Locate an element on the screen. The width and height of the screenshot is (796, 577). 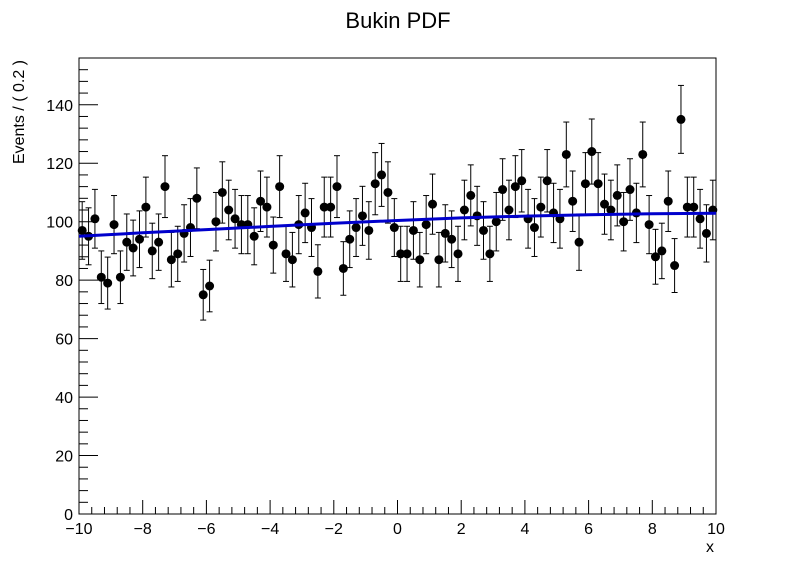
chart-title: Bukin PDF is located at coordinates (397, 20).